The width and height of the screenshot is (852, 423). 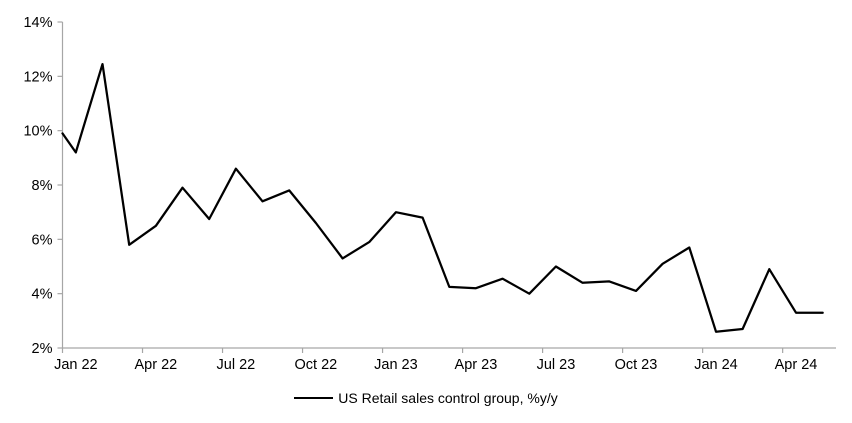 I want to click on y-axis-tick-label: 10%, so click(x=37, y=132).